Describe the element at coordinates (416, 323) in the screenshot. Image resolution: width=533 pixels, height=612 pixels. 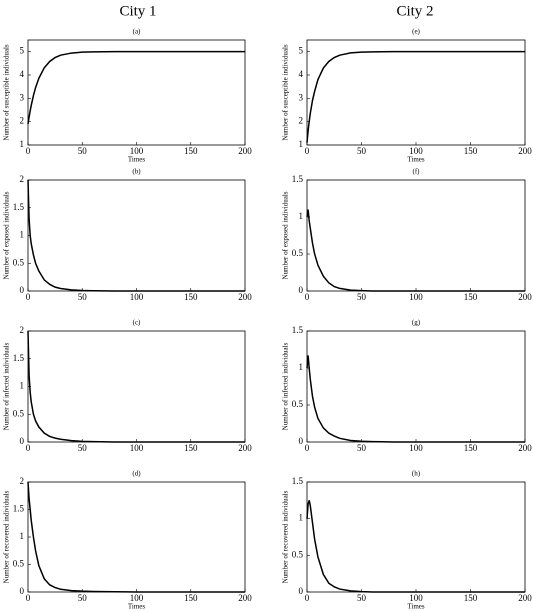
I see `subplot-title: (g)` at that location.